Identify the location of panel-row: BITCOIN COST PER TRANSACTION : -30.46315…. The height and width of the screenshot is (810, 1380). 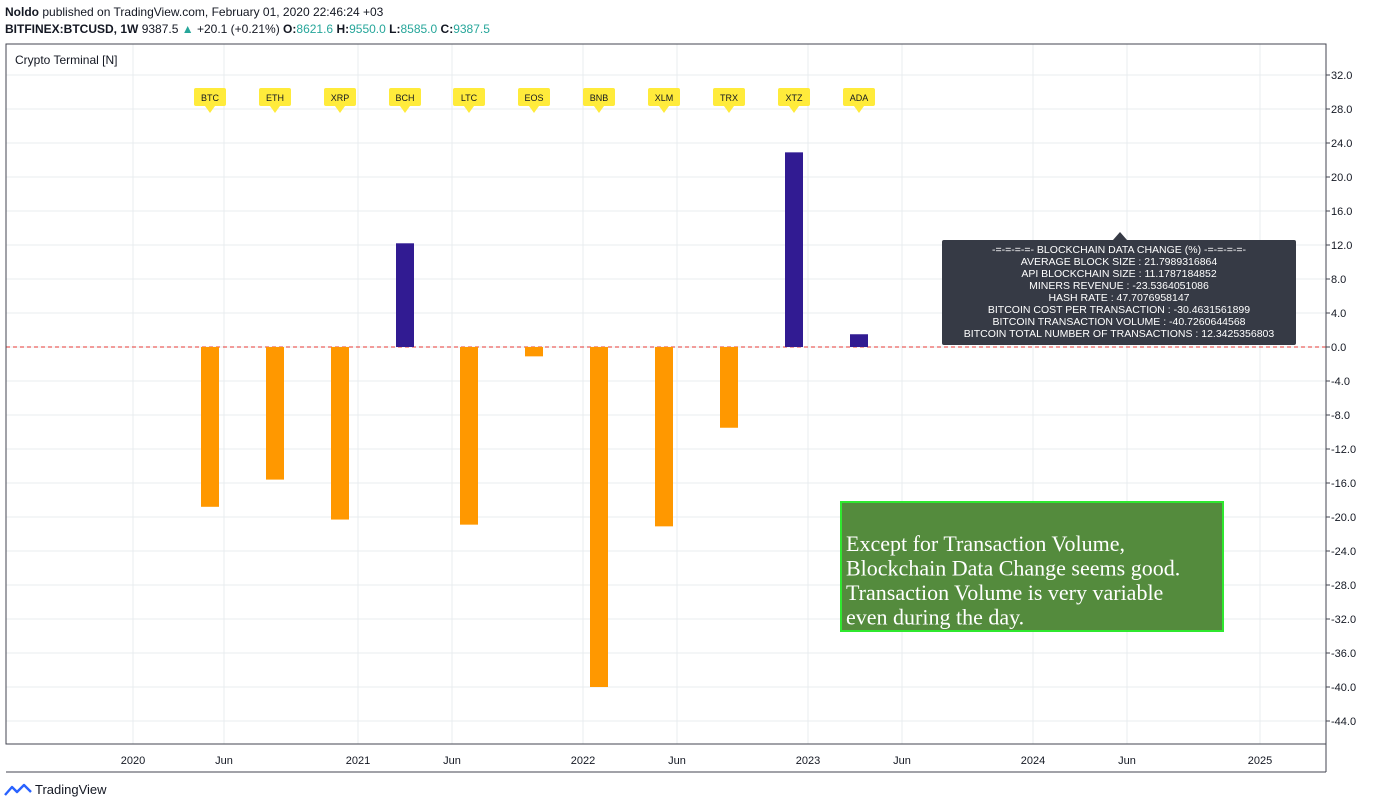
(1119, 310).